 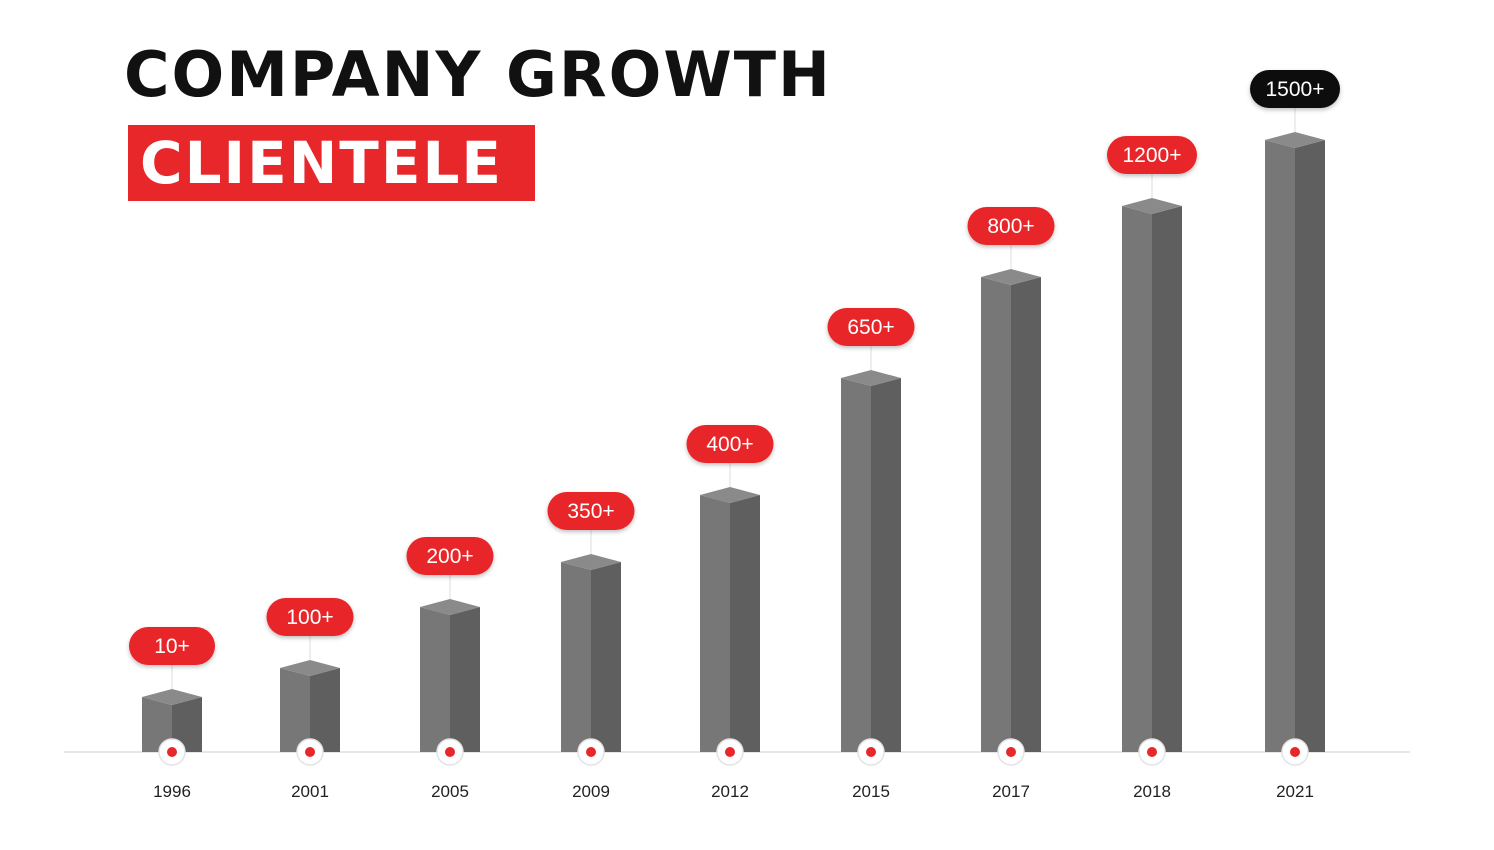 What do you see at coordinates (322, 163) in the screenshot?
I see `subtitle-text: CLIENTELE` at bounding box center [322, 163].